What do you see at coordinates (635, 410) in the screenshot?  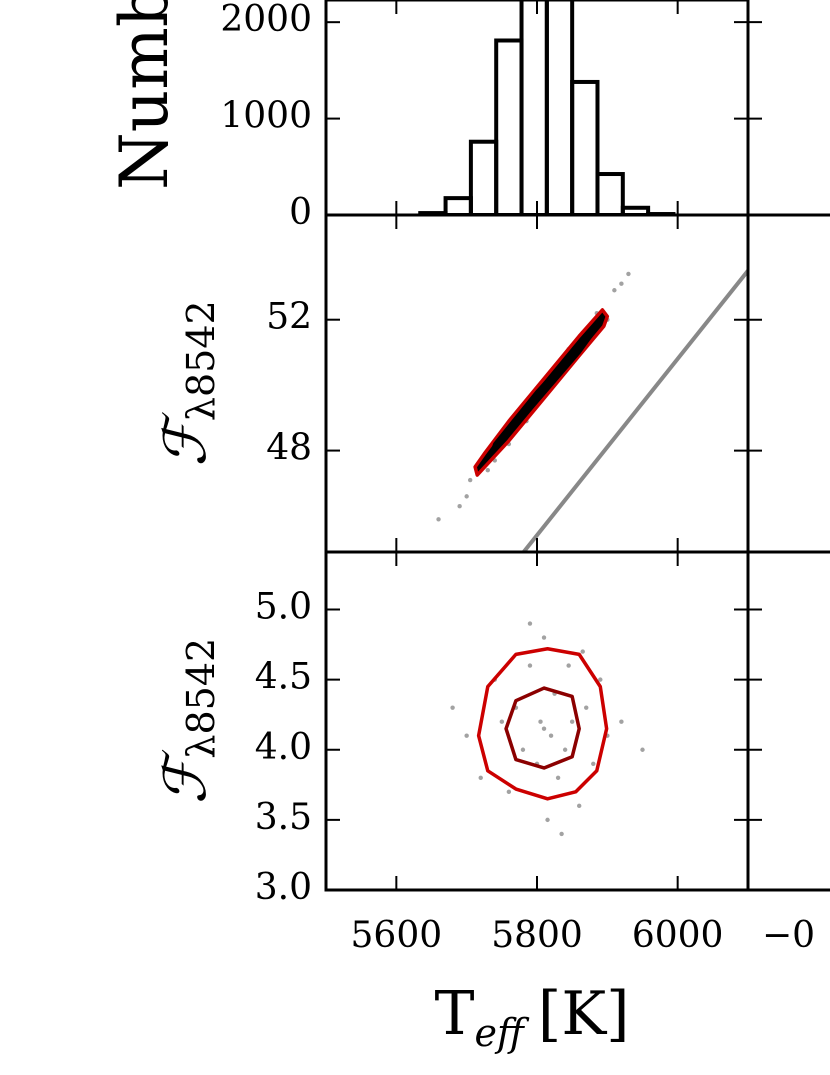 I see `reference-line` at bounding box center [635, 410].